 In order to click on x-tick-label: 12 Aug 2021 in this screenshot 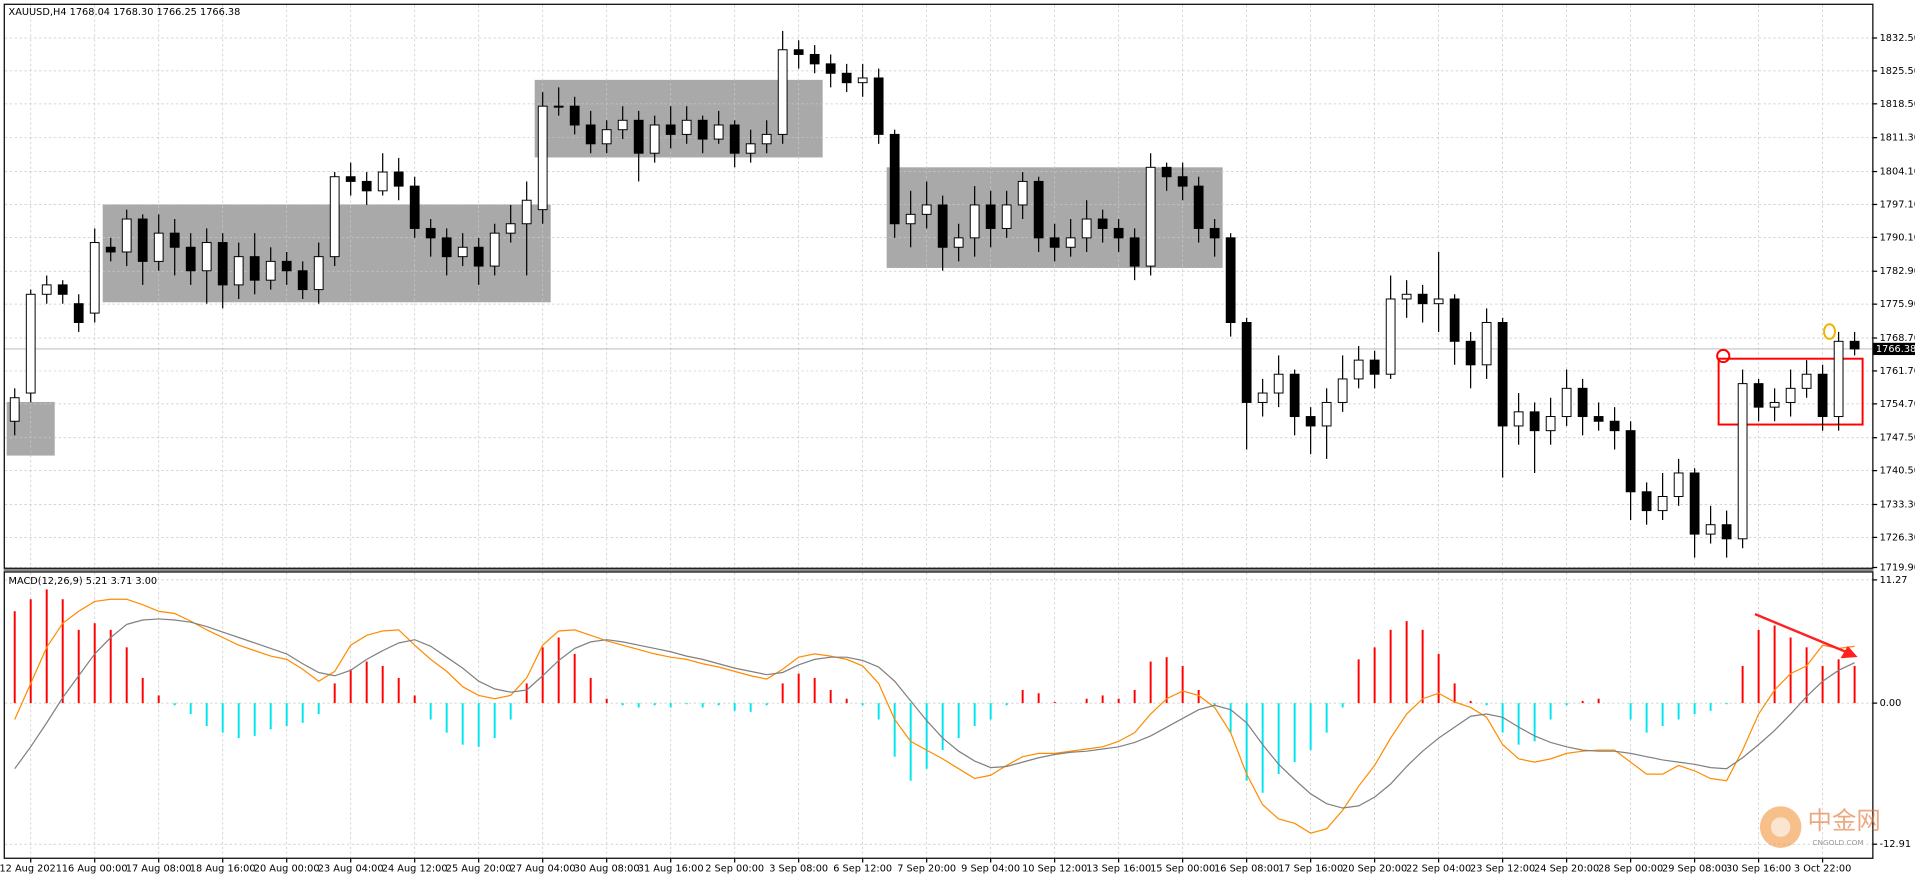, I will do `click(31, 869)`.